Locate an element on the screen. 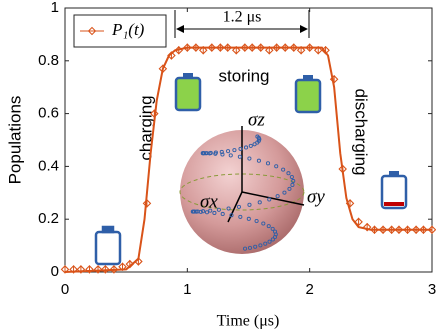 This screenshot has height=336, width=436. y-tick-label: 0.8 is located at coordinates (48, 60).